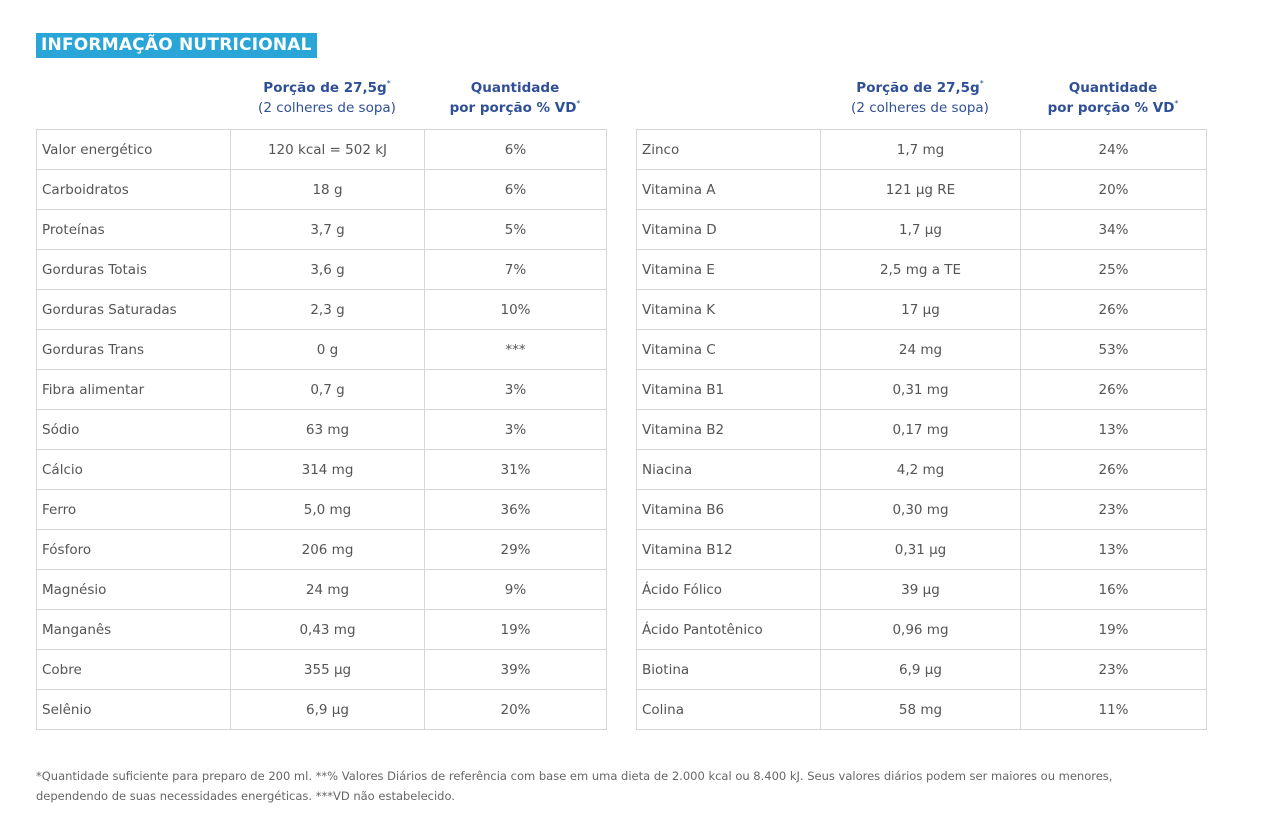 The width and height of the screenshot is (1266, 838). What do you see at coordinates (133, 549) in the screenshot?
I see `nutrient-name-cell: Fósforo` at bounding box center [133, 549].